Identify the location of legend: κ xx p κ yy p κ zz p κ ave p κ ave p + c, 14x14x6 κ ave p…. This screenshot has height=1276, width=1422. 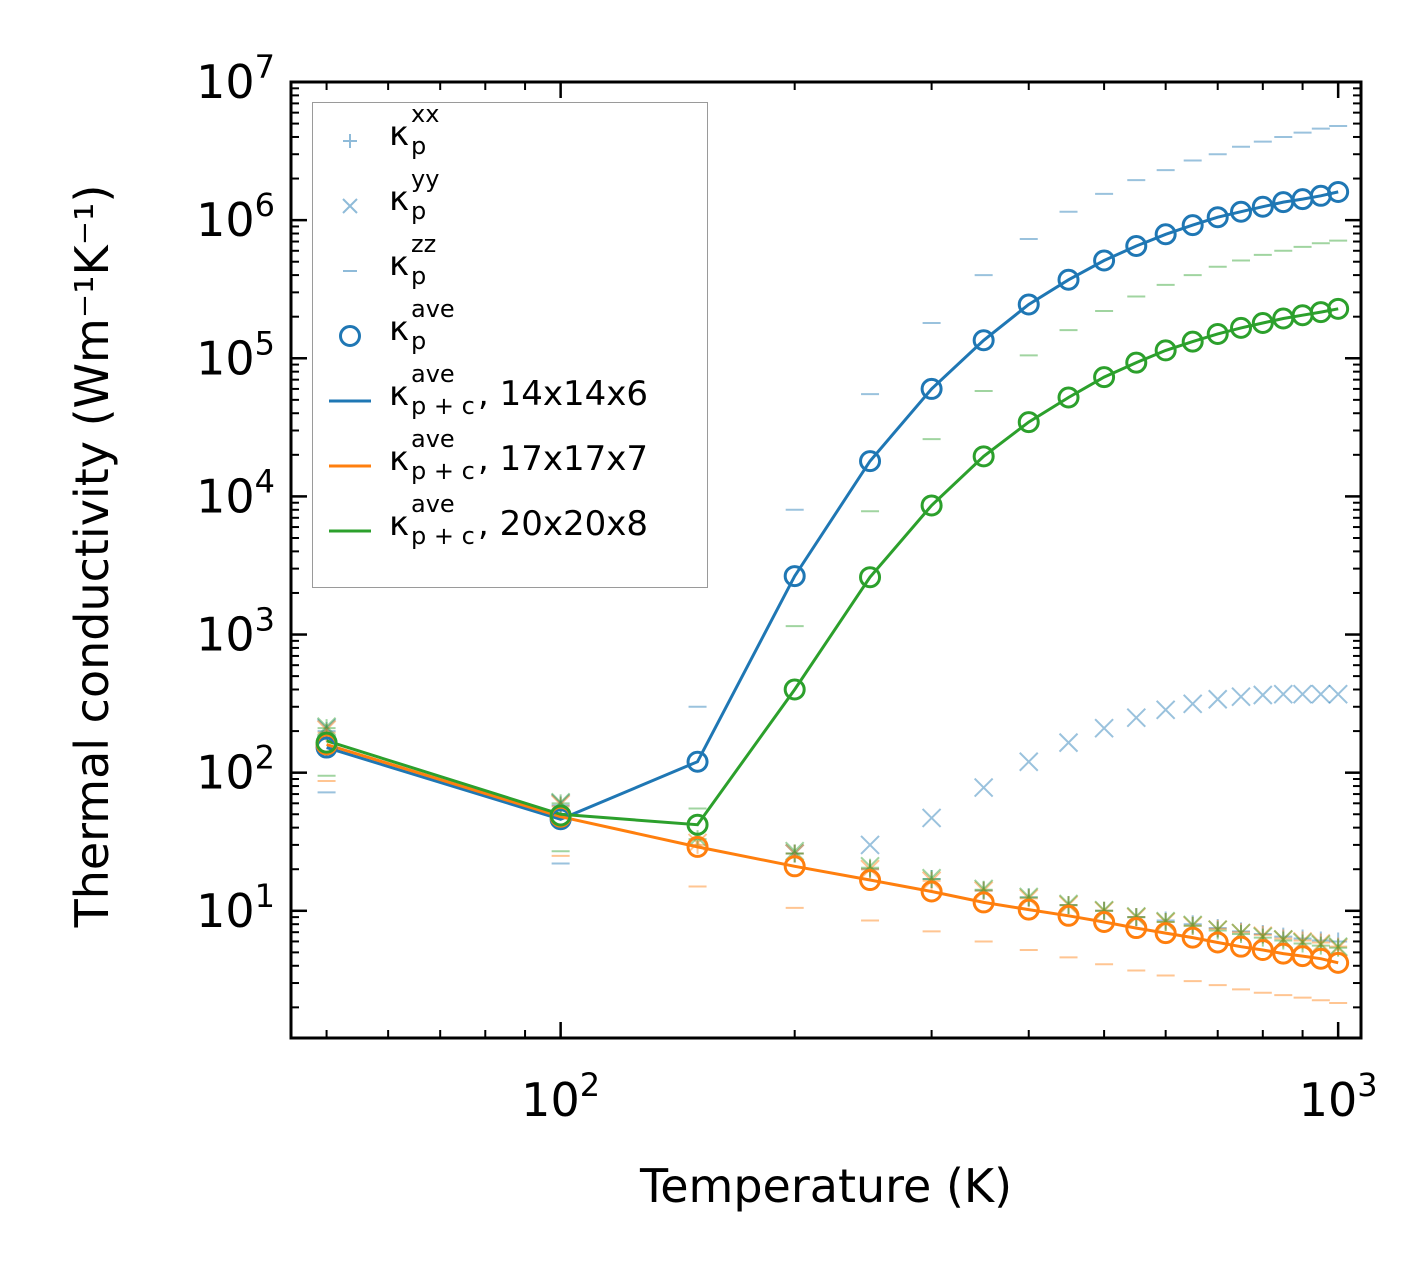
(510, 345).